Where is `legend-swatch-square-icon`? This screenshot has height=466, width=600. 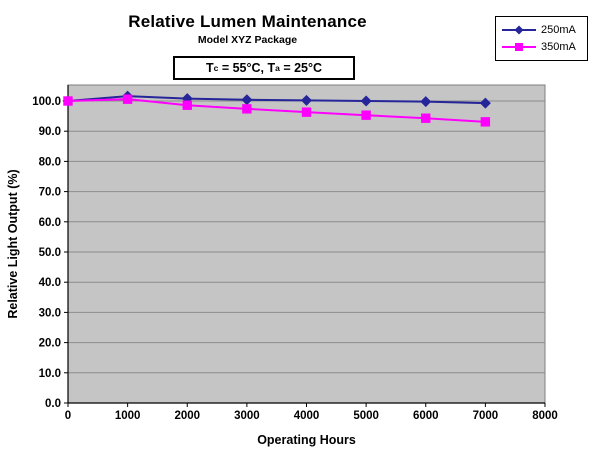
legend-swatch-square-icon is located at coordinates (519, 47).